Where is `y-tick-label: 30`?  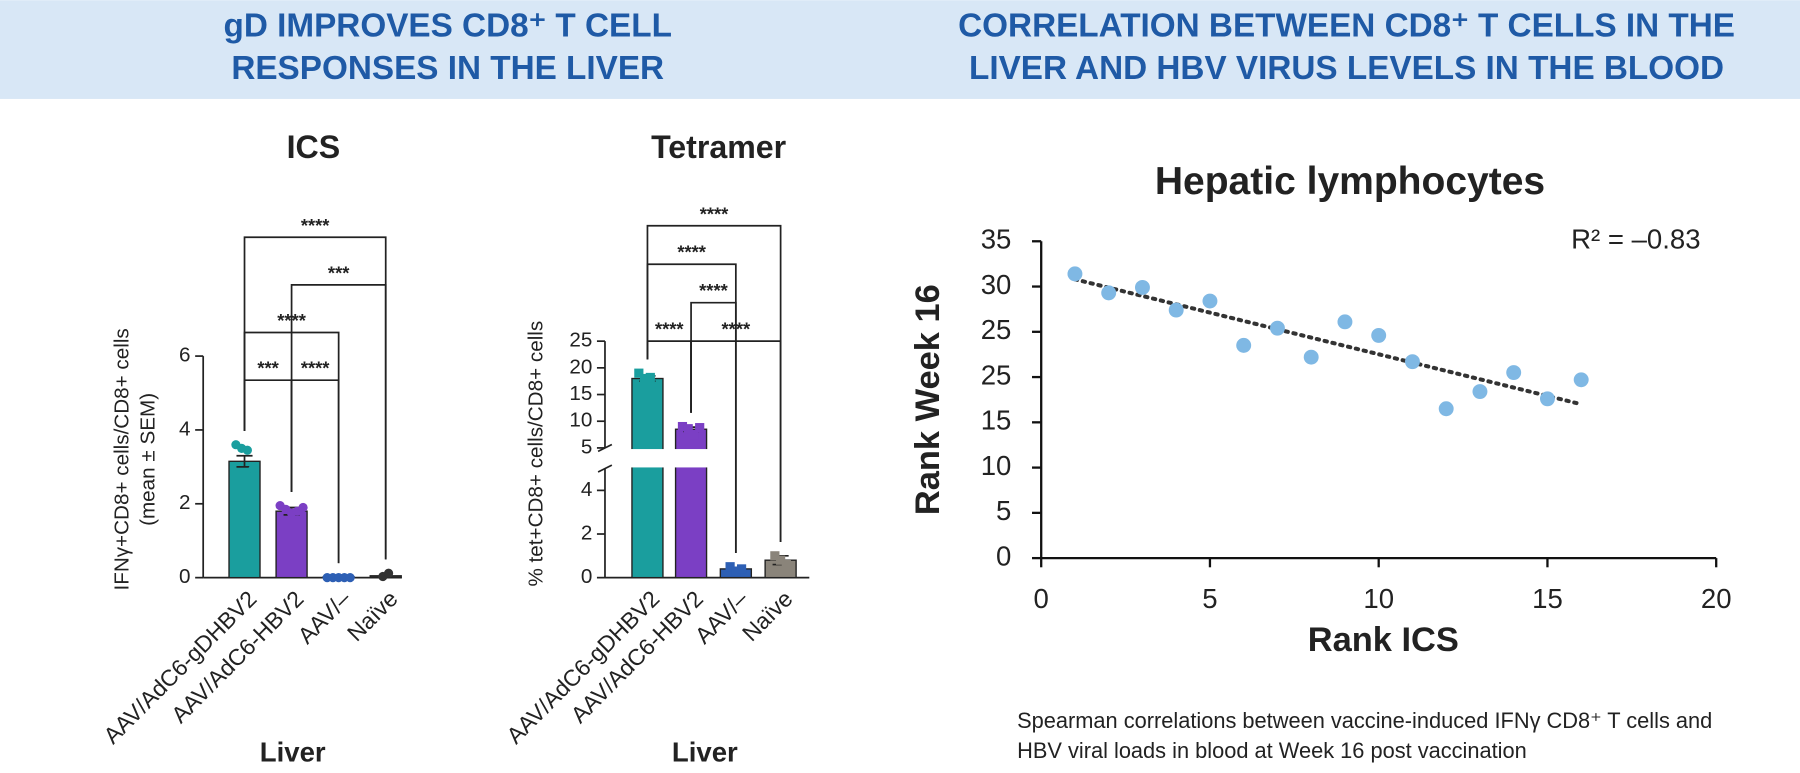 y-tick-label: 30 is located at coordinates (996, 284).